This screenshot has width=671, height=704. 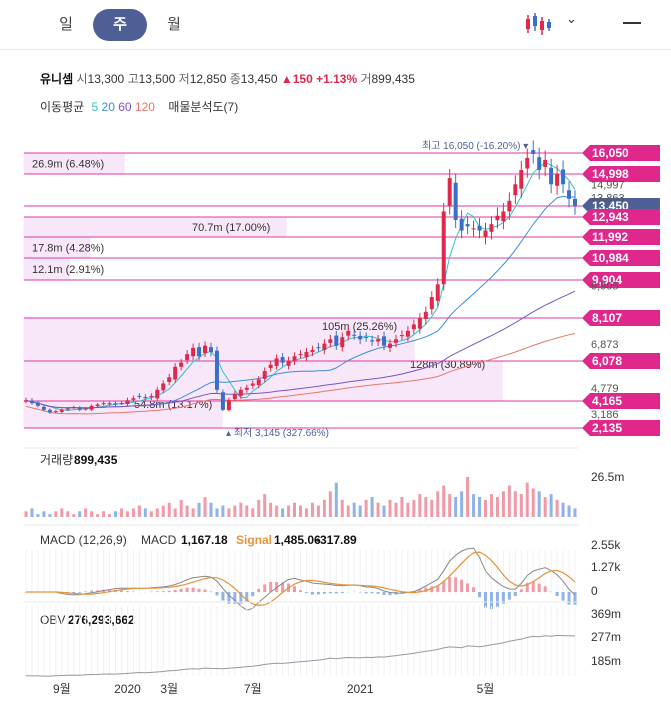 What do you see at coordinates (203, 107) in the screenshot?
I see `volume-profile-toggle: 매물분석도(7)` at bounding box center [203, 107].